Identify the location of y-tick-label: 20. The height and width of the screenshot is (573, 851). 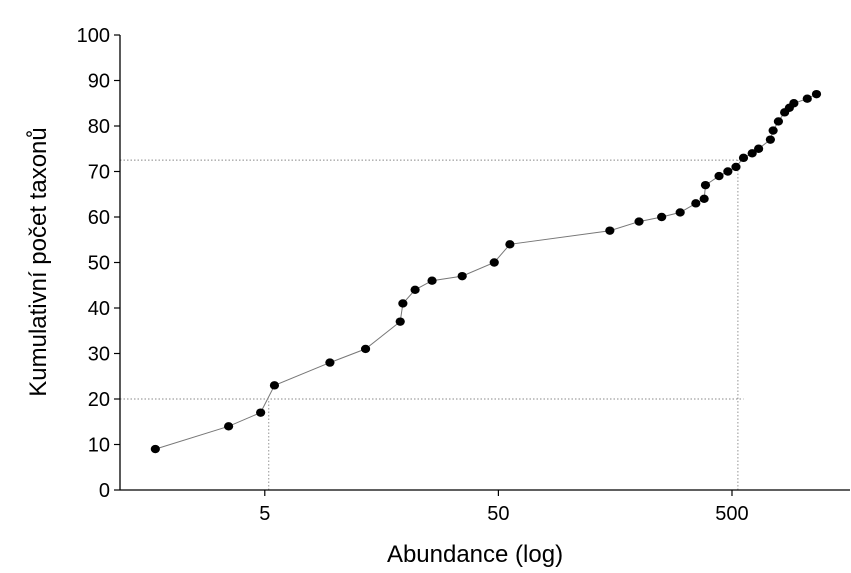
(99, 400).